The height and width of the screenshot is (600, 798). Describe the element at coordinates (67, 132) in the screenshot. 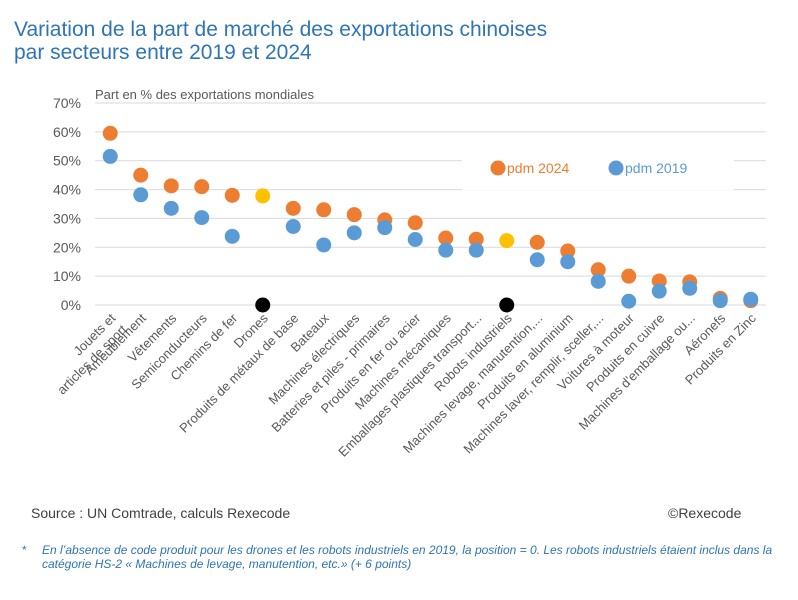

I see `y-tick-label: 60%` at that location.